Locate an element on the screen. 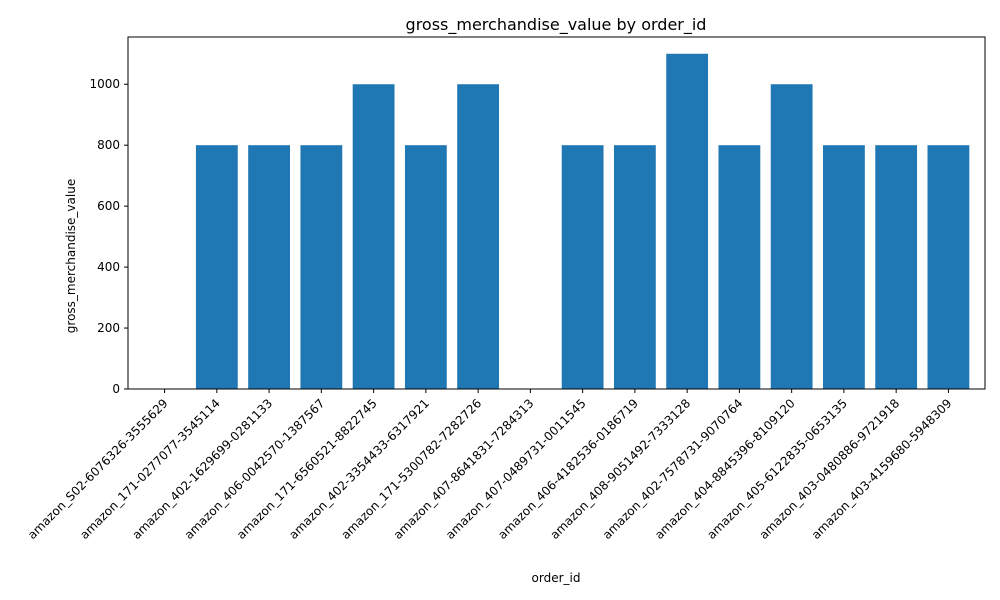 This screenshot has height=600, width=1000. y-tick-label: 600 is located at coordinates (108, 206).